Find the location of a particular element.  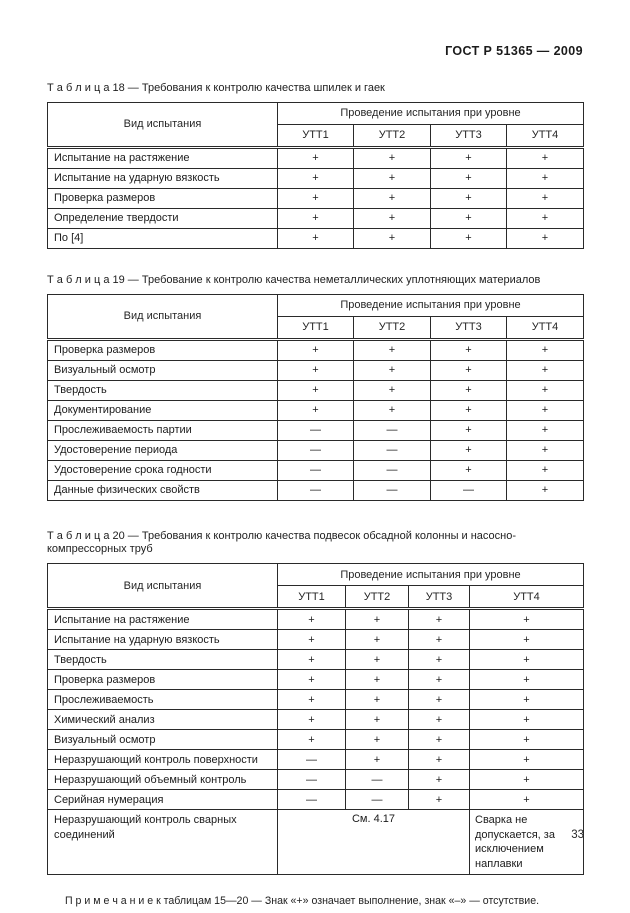

table-row: Прослеживаемость партии — — + + is located at coordinates (315, 430).